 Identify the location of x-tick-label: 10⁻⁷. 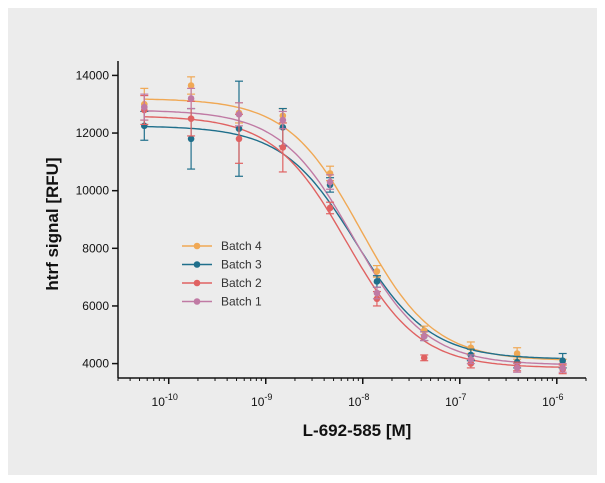
(455, 400).